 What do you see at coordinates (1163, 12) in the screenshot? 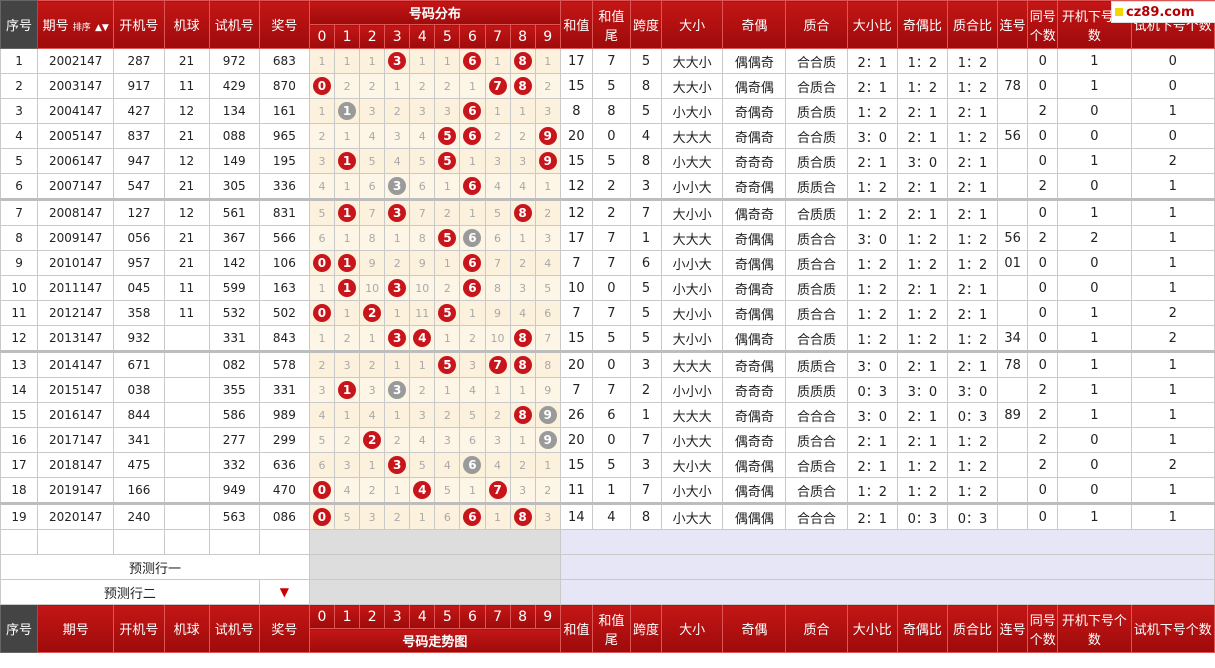
I see `site-logo: cz89.com` at bounding box center [1163, 12].